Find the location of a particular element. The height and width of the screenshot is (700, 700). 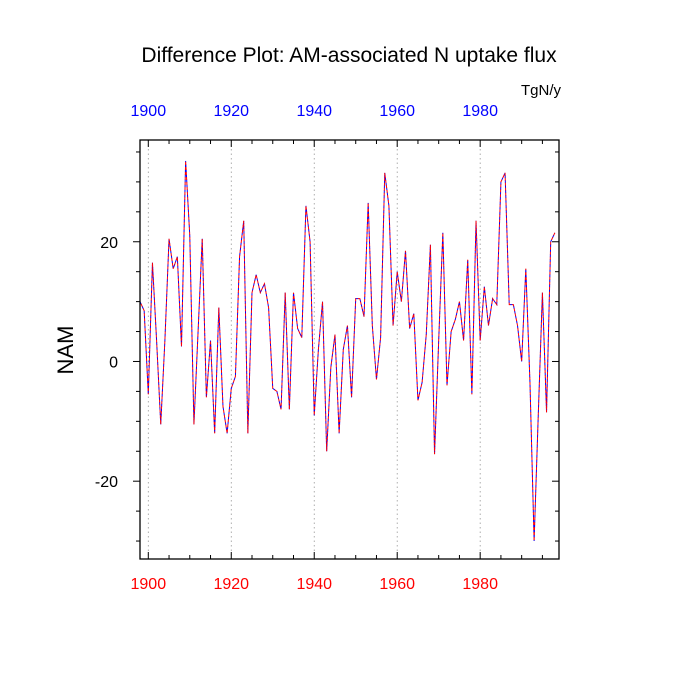

units-label: TgN/y is located at coordinates (541, 90).